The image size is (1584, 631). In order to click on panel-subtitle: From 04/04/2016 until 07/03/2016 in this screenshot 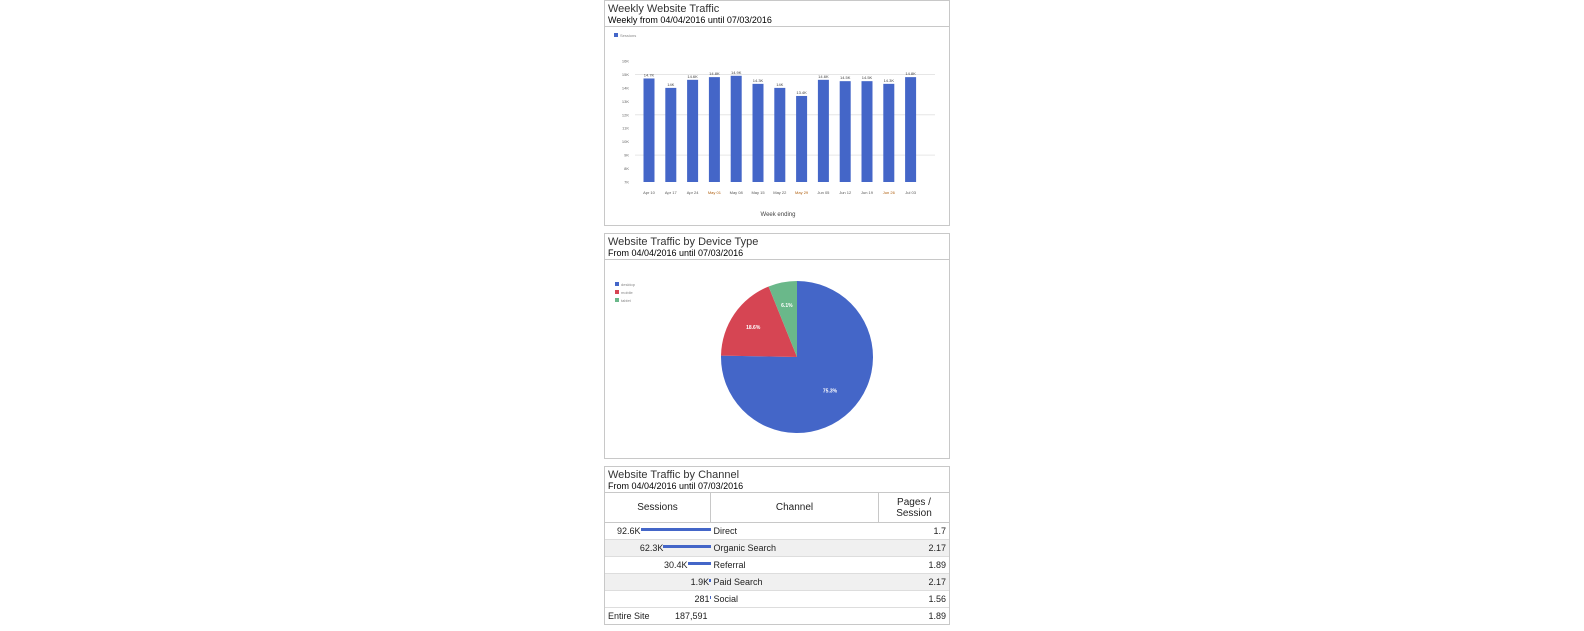, I will do `click(676, 486)`.